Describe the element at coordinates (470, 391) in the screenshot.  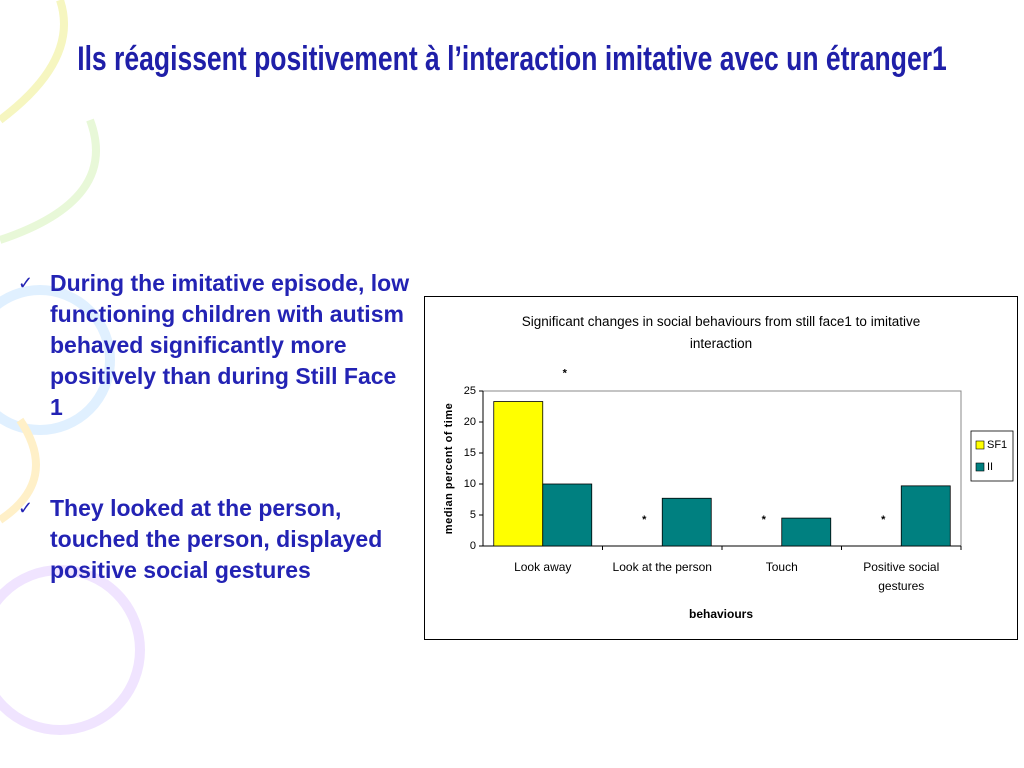
I see `y-tick-label: 25` at that location.